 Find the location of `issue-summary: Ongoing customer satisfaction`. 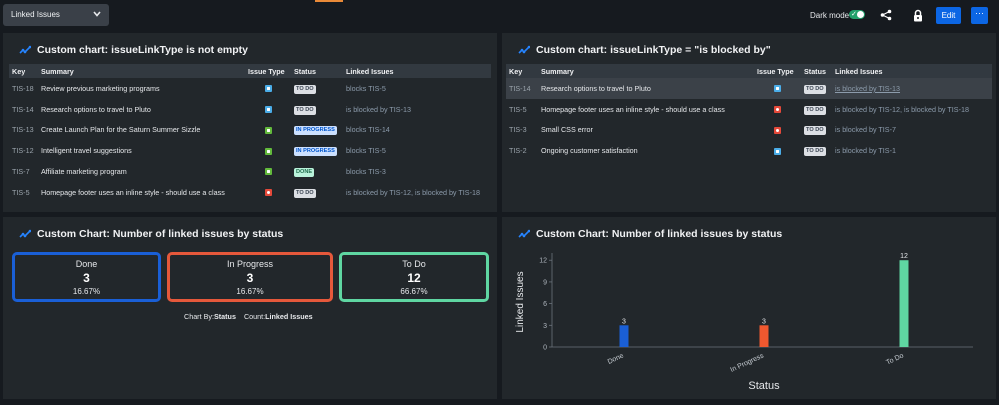

issue-summary: Ongoing customer satisfaction is located at coordinates (589, 151).